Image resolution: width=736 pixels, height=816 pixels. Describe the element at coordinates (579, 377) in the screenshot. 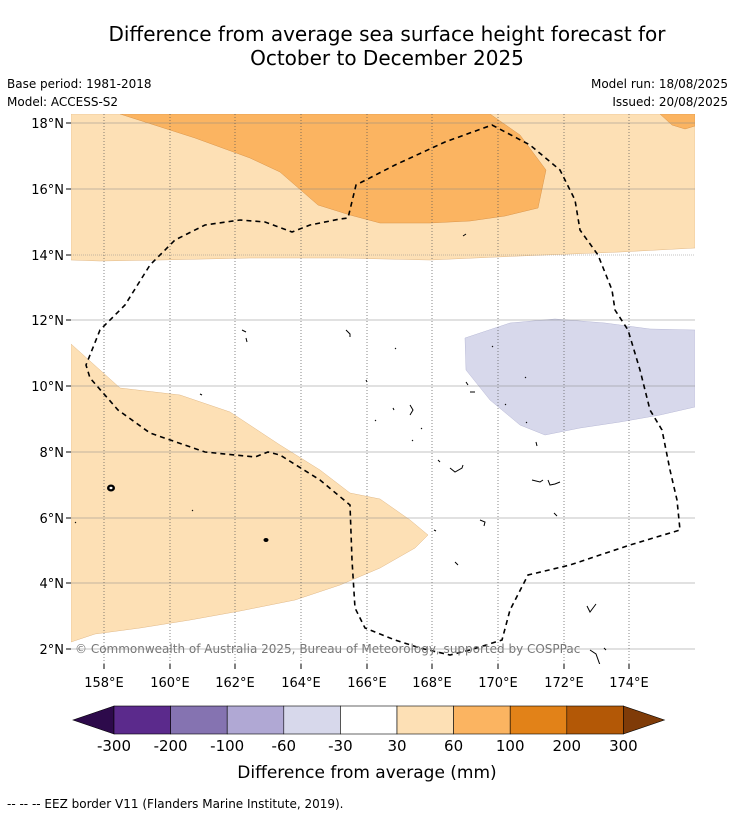

I see `anomaly-neg30-neg60-east` at that location.